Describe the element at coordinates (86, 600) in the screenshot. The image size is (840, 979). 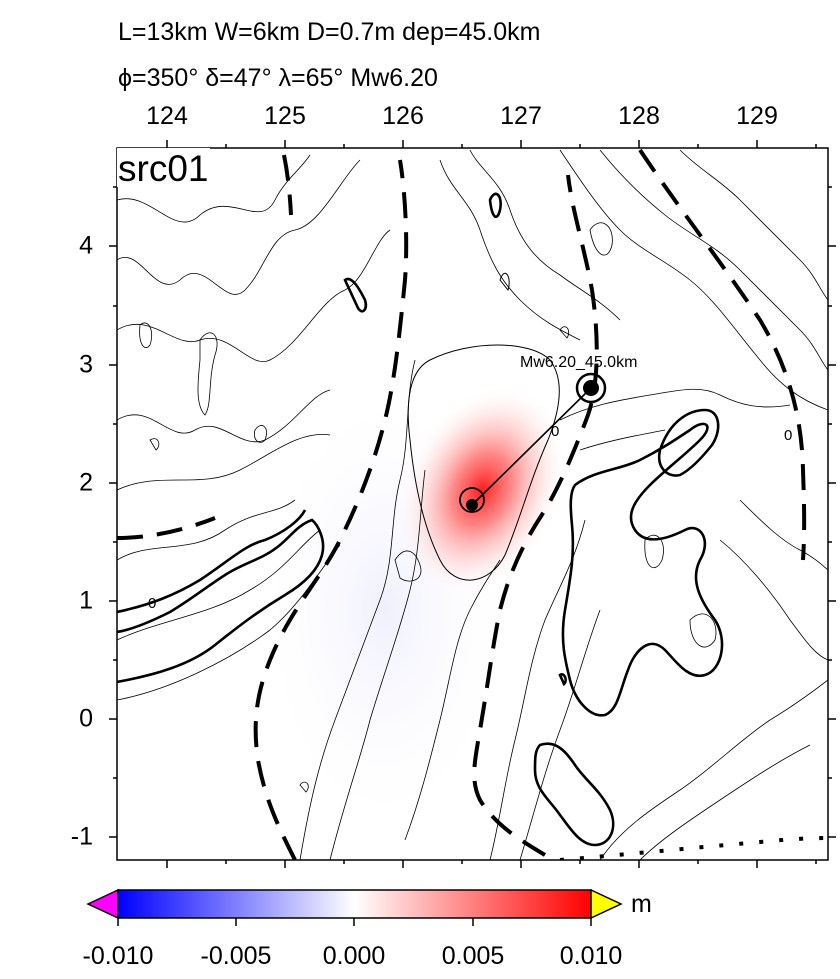
I see `y-tick-label: 1` at that location.